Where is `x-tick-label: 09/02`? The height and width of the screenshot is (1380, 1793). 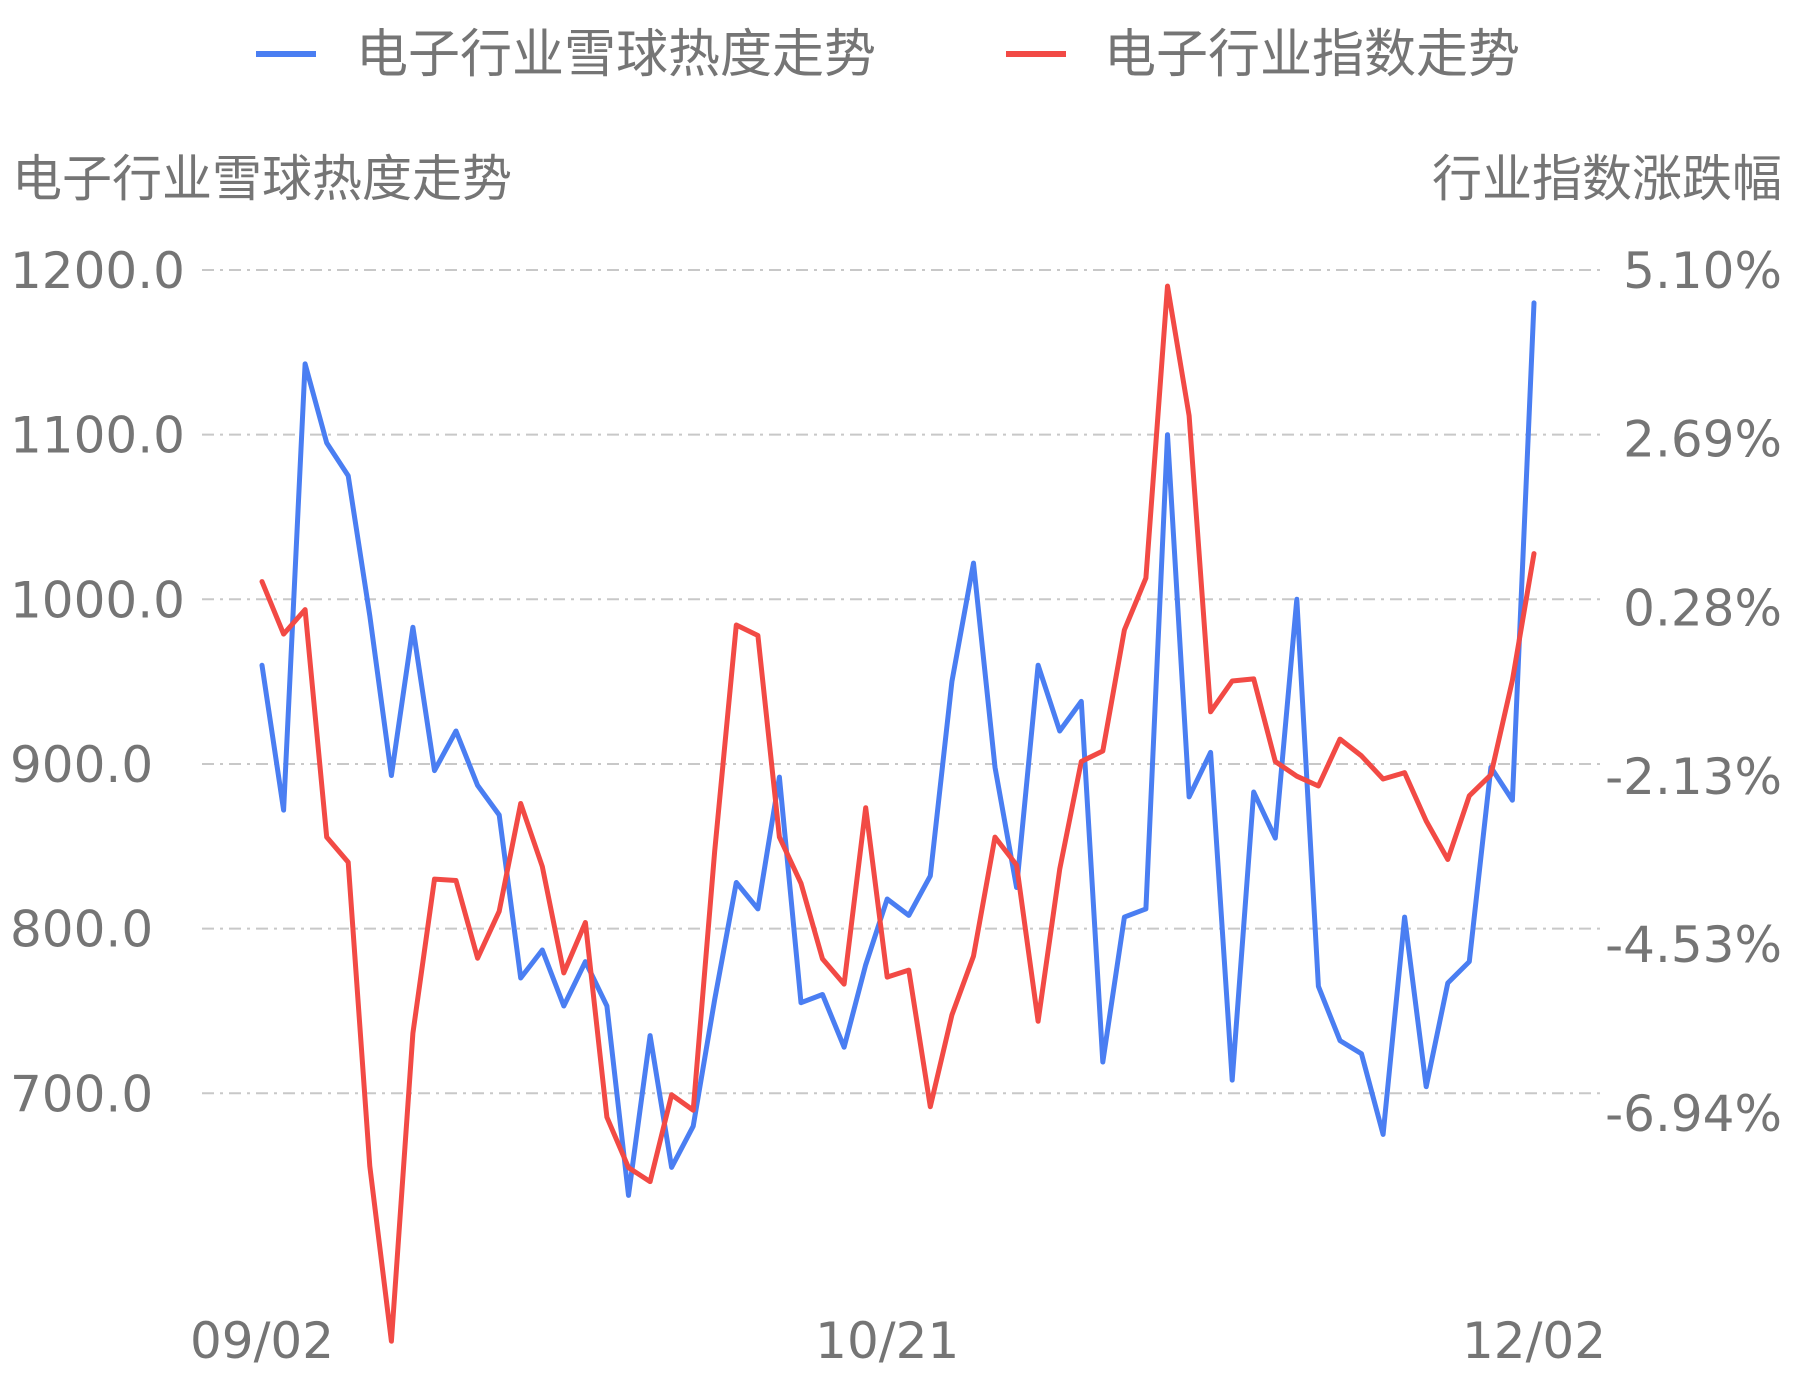
x-tick-label: 09/02 is located at coordinates (262, 1341).